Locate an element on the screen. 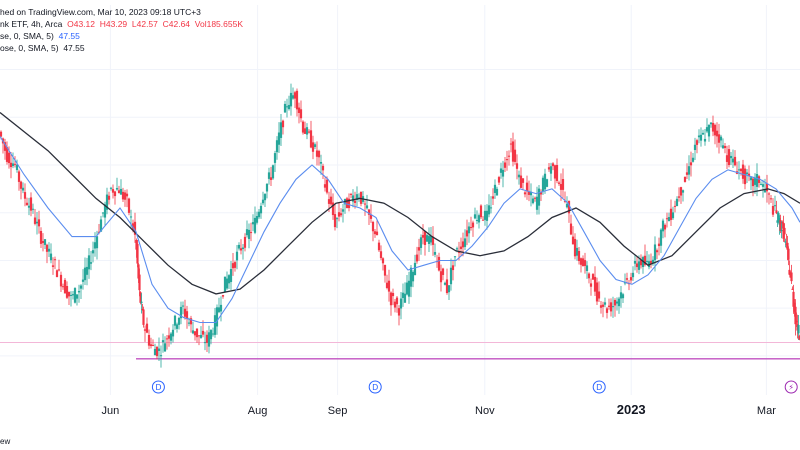 The image size is (800, 450). x-tick-label: Nov is located at coordinates (485, 411).